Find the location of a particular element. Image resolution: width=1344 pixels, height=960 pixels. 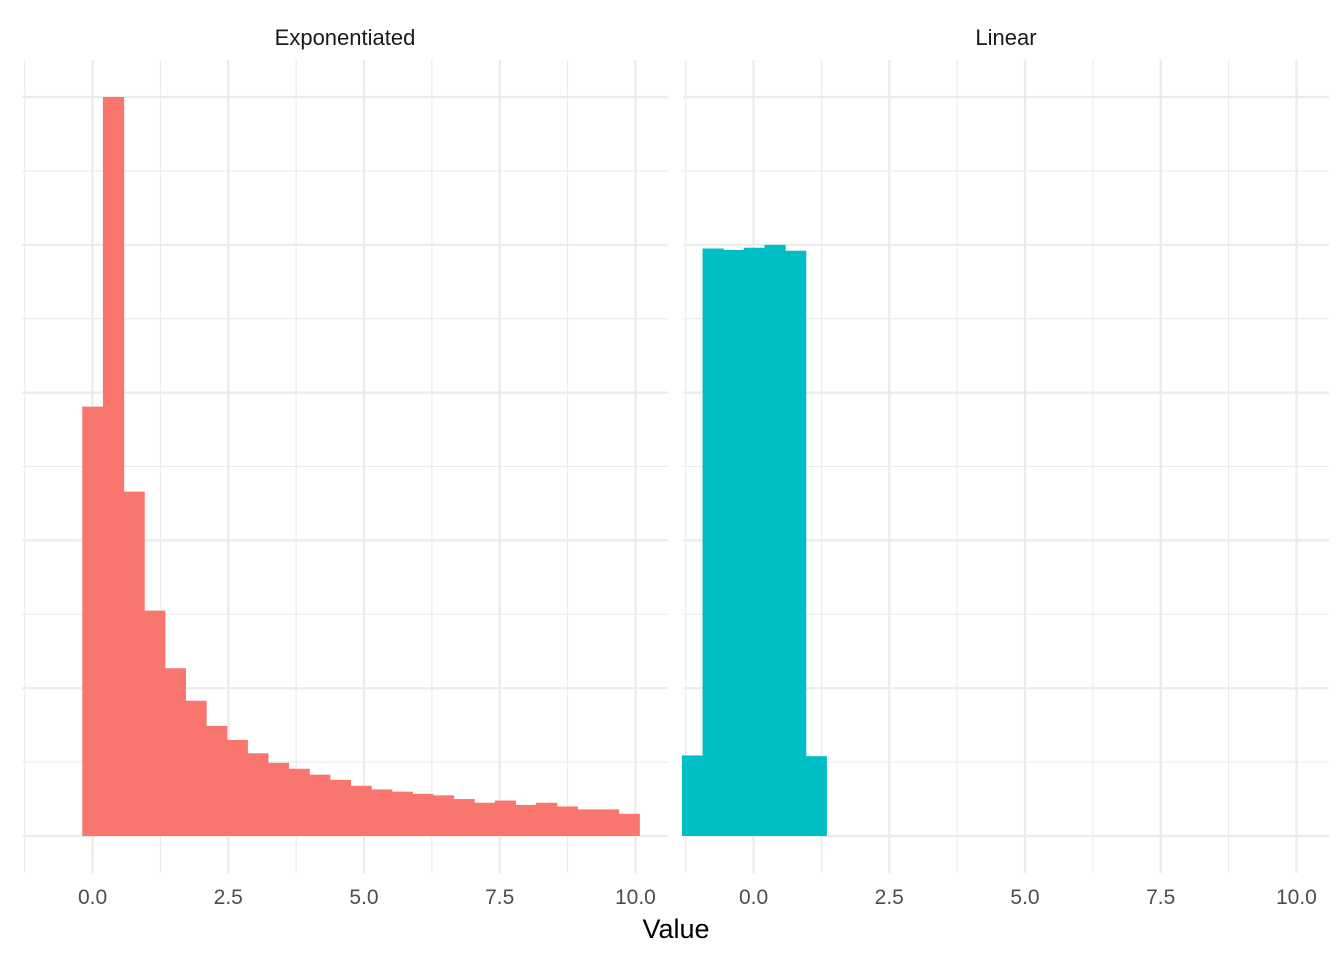

facet-title: Exponentiated is located at coordinates (345, 37).